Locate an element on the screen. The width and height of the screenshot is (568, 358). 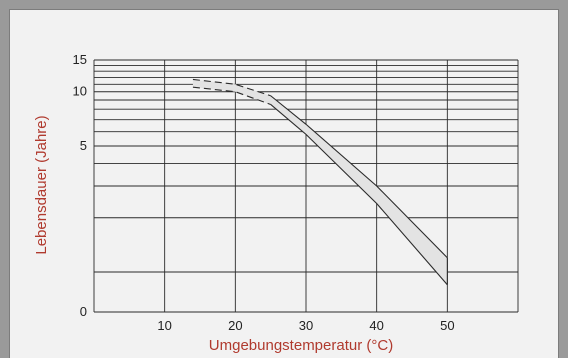
y-tick-label: 15 is located at coordinates (80, 59).